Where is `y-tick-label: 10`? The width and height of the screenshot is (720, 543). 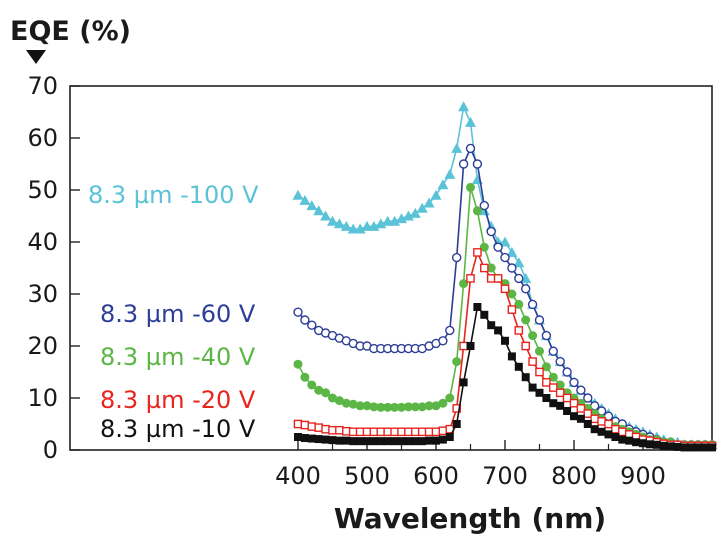 y-tick-label: 10 is located at coordinates (42, 398).